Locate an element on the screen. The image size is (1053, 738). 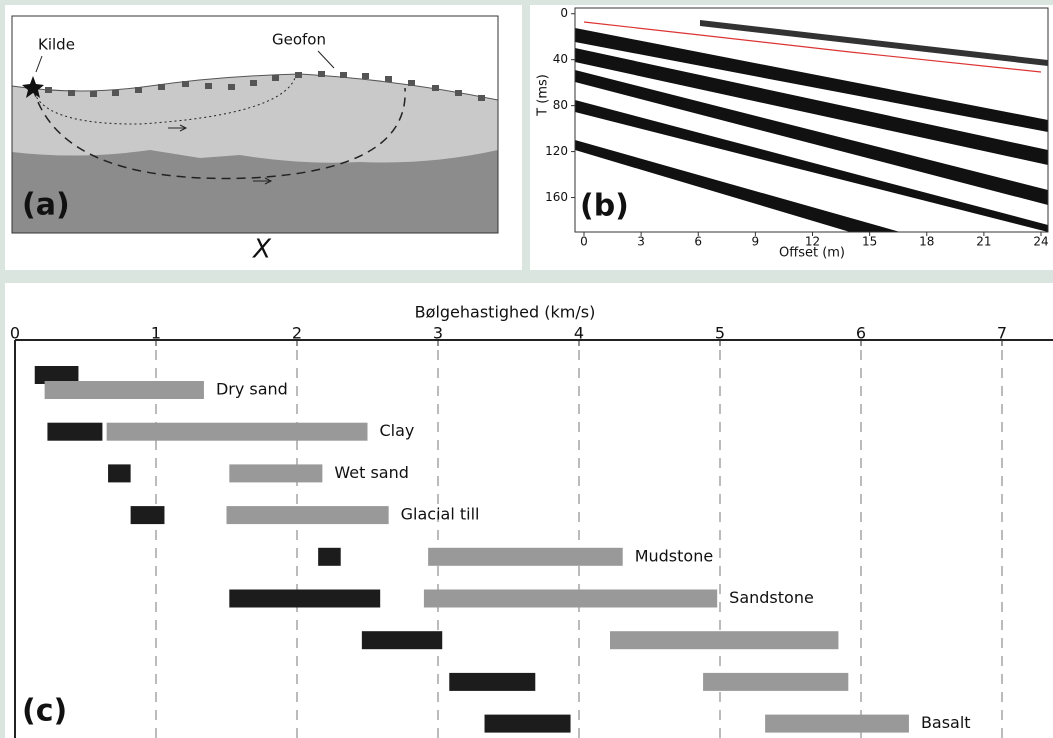
category-label: Sandstone is located at coordinates (771, 597).